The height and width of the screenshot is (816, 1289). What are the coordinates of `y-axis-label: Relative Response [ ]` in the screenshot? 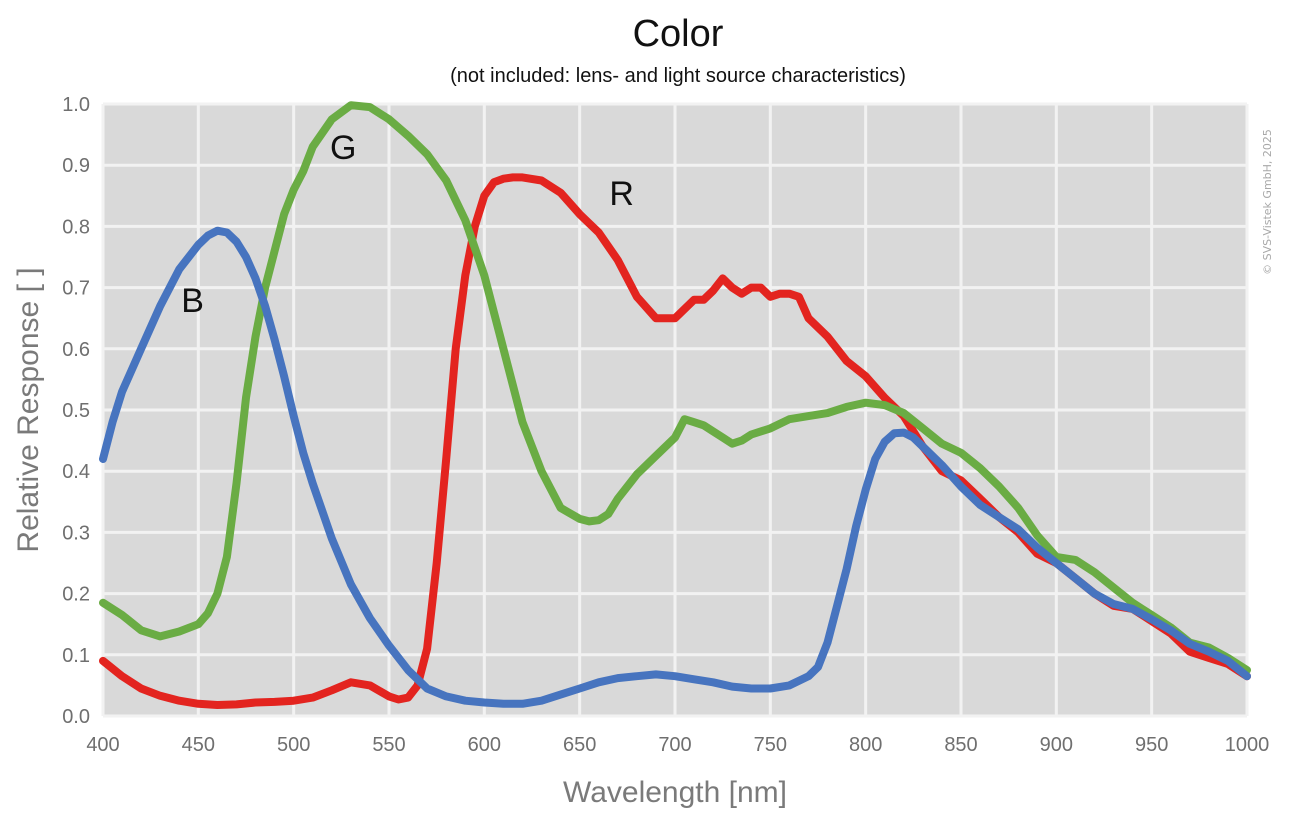 It's located at (28, 409).